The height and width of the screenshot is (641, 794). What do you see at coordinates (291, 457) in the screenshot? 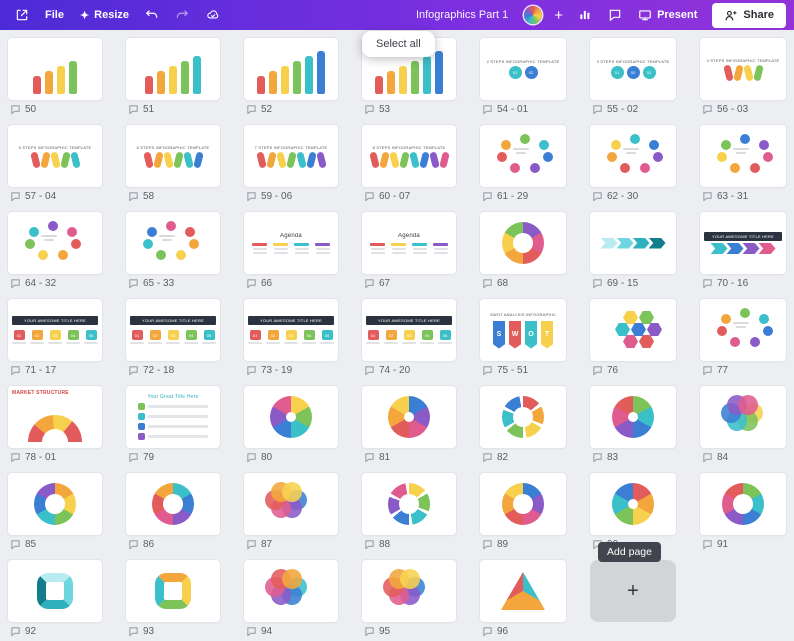
I see `page-footer: 80` at bounding box center [291, 457].